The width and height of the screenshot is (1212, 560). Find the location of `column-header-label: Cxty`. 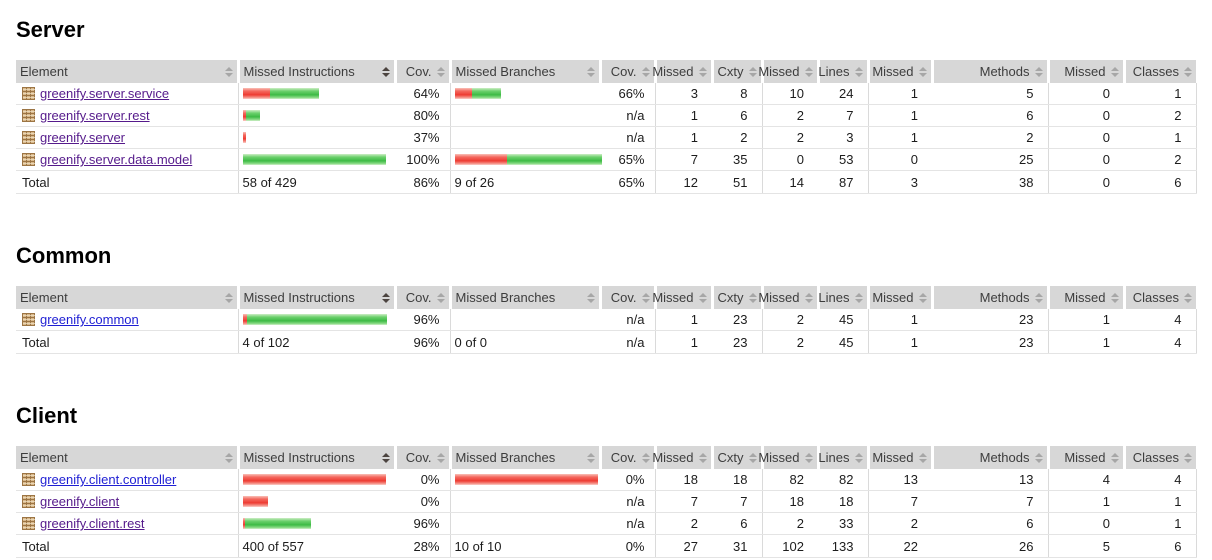

column-header-label: Cxty is located at coordinates (730, 71).